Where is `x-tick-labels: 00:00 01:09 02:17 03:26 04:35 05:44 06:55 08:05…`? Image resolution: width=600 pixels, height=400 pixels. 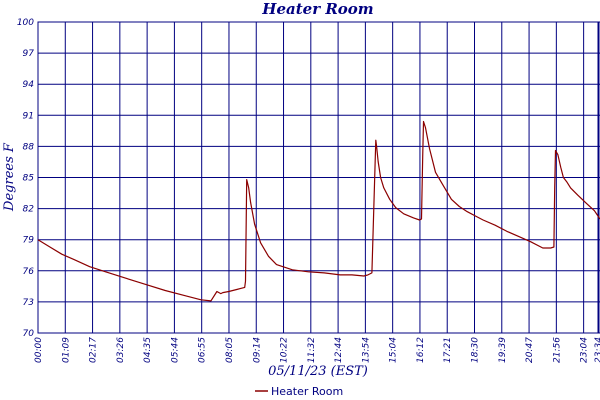
x-tick-labels: 00:00 01:09 02:17 03:26 04:35 05:44 06:55 08:05… is located at coordinates (317, 350).